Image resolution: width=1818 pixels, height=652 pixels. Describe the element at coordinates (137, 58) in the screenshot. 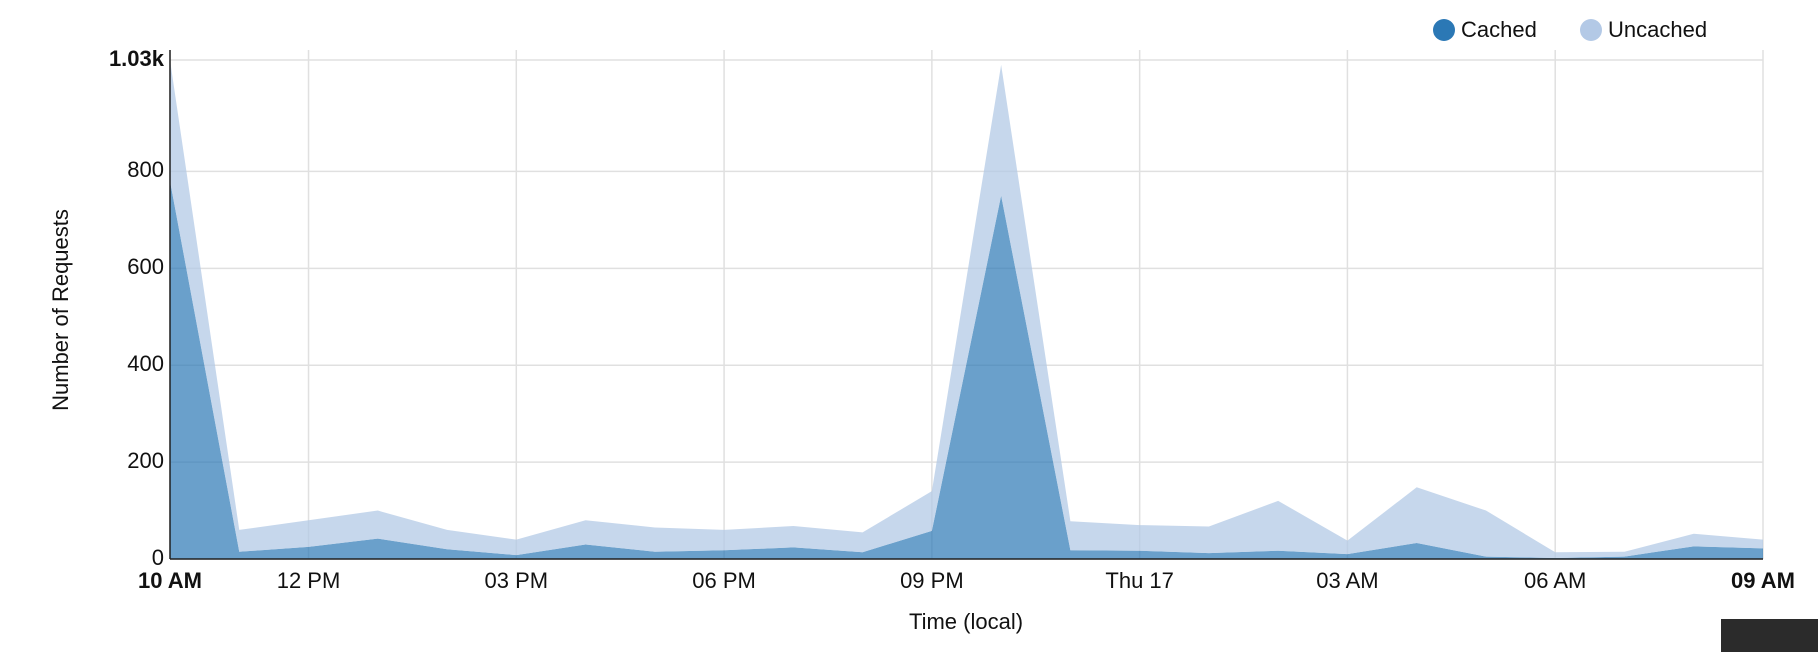

I see `y-tick-label: 1.03k` at that location.